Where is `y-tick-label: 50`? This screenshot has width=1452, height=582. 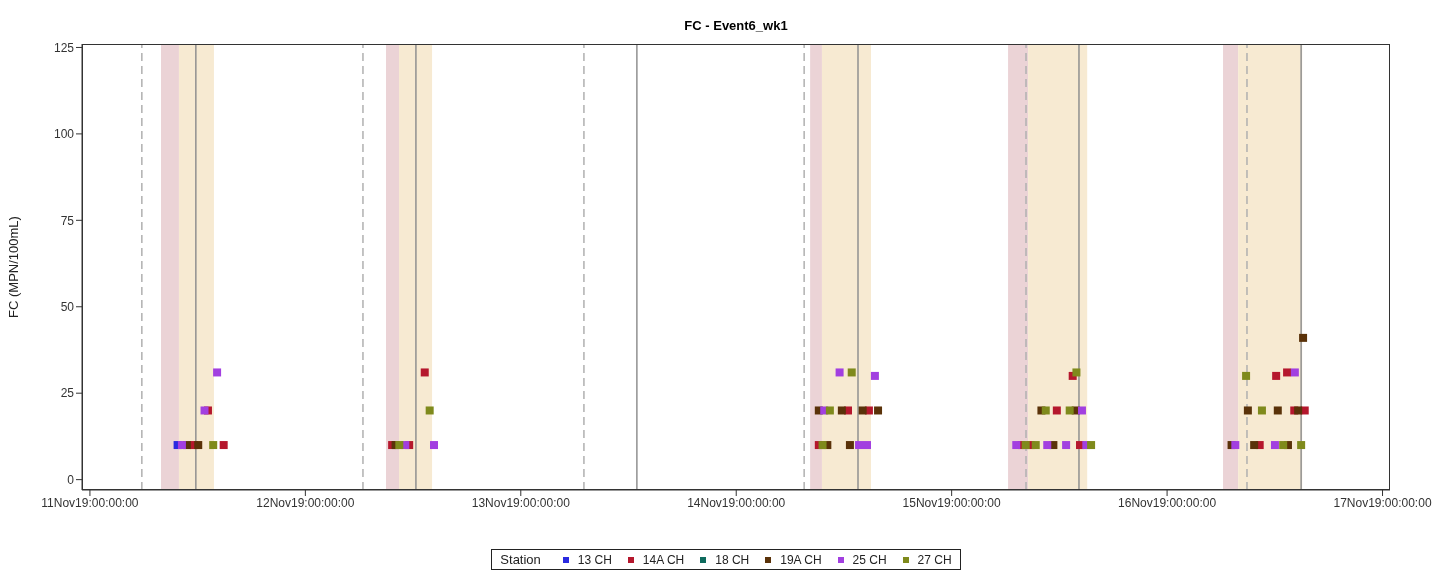 y-tick-label: 50 is located at coordinates (67, 307).